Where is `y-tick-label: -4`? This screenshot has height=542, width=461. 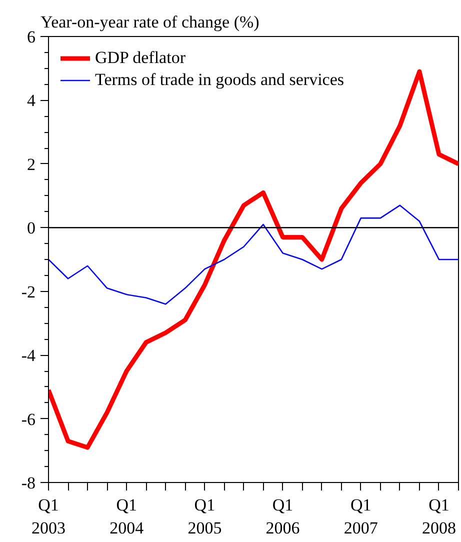 y-tick-label: -4 is located at coordinates (28, 356).